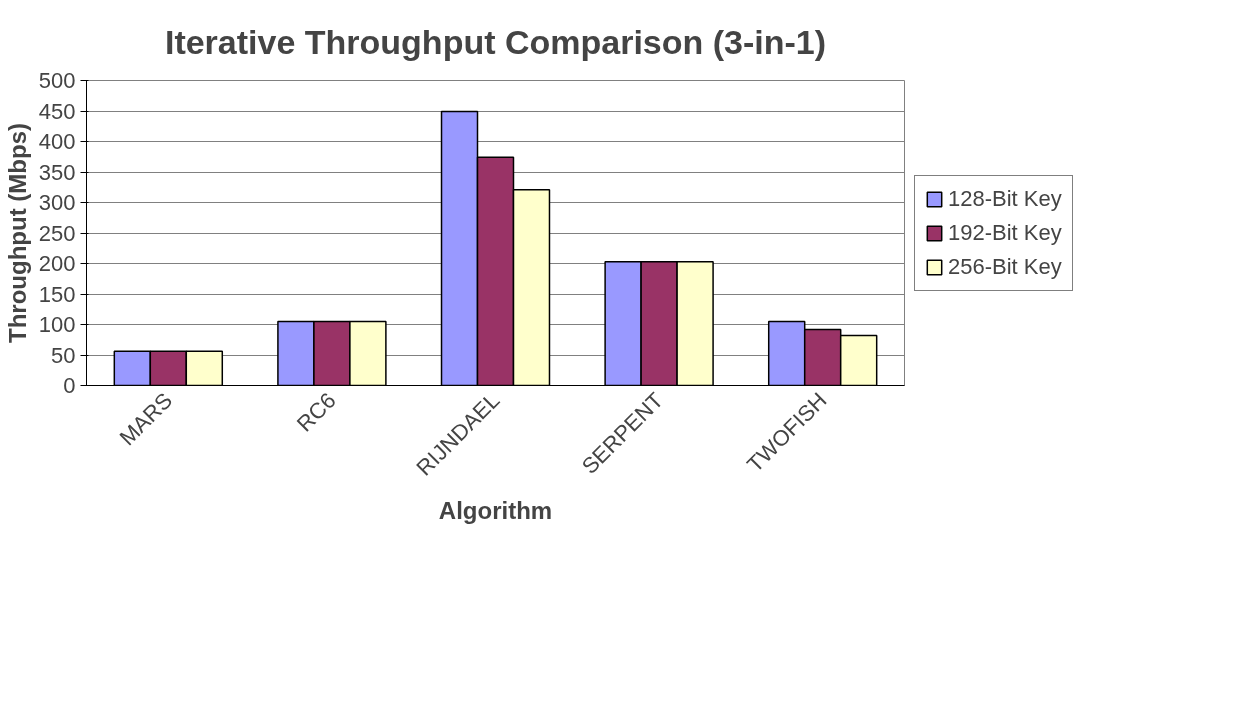 This screenshot has width=1235, height=705. What do you see at coordinates (63, 355) in the screenshot?
I see `y-tick-label: 50` at bounding box center [63, 355].